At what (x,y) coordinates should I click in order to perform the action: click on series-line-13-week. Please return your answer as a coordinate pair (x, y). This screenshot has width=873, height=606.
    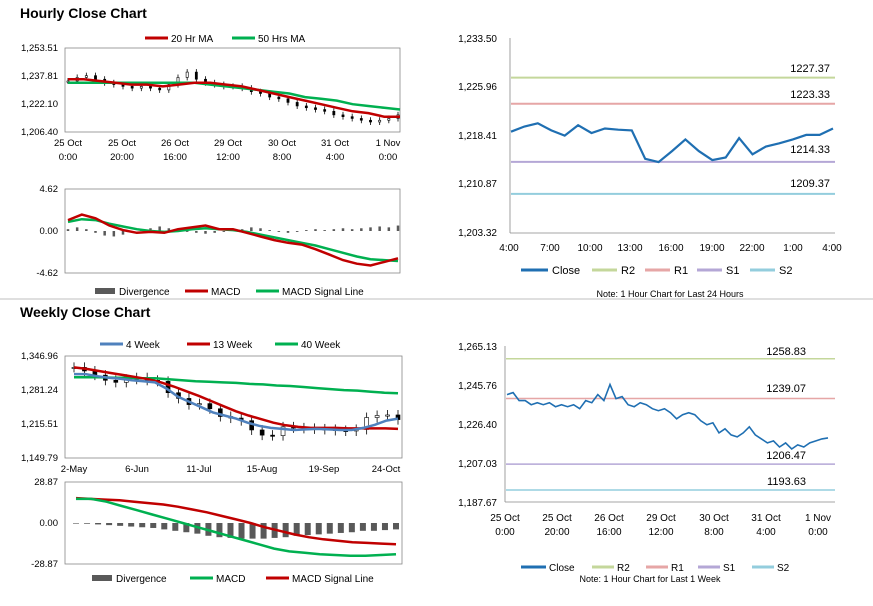
    Looking at the image, I should click on (236, 398).